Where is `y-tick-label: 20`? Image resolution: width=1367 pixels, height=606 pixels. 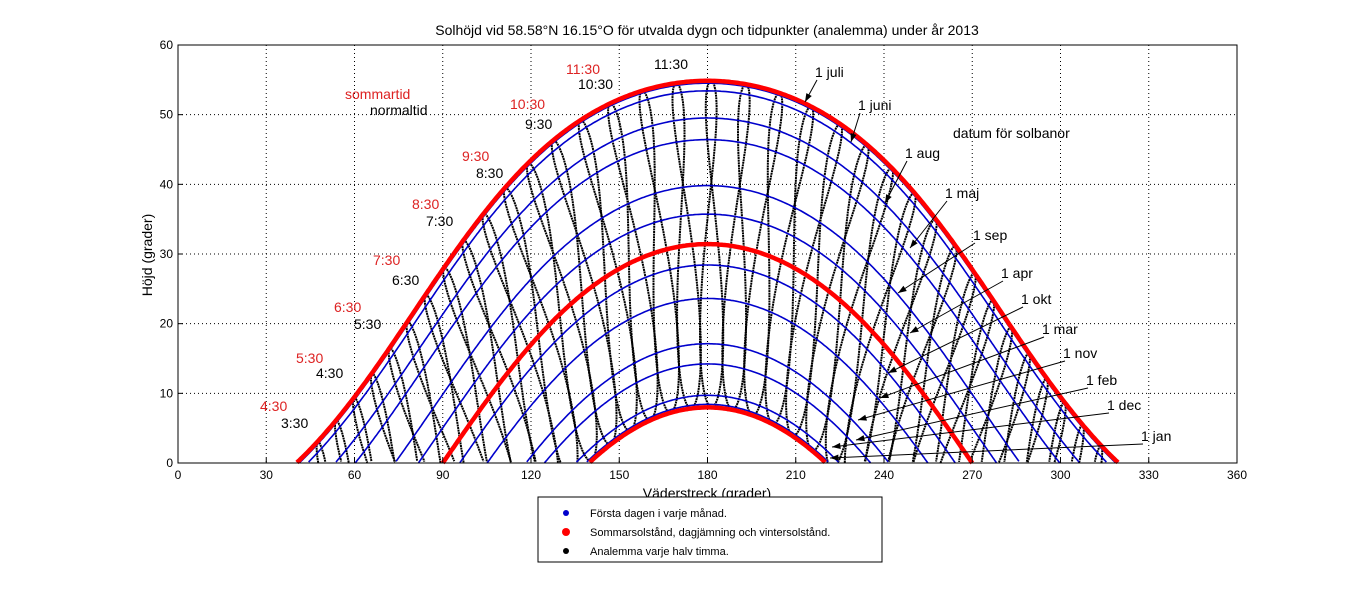 y-tick-label: 20 is located at coordinates (167, 324).